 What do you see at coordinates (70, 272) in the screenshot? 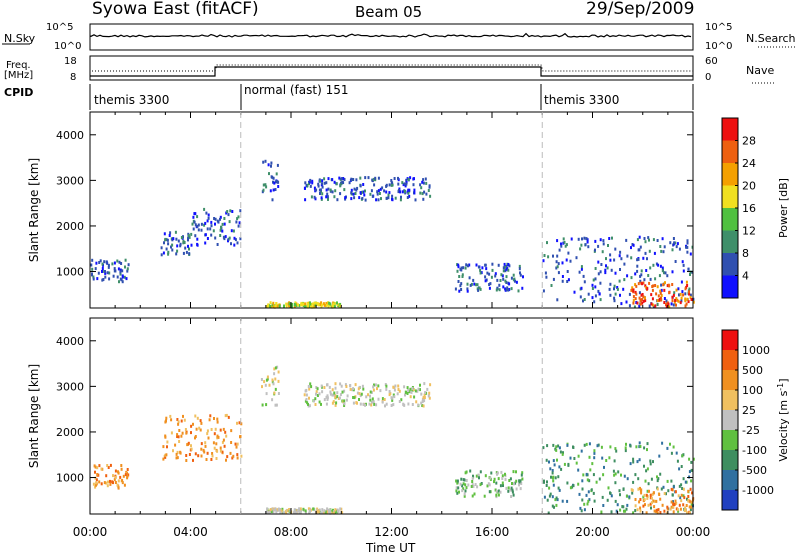
I see `power-ytick-label: 1000` at bounding box center [70, 272].